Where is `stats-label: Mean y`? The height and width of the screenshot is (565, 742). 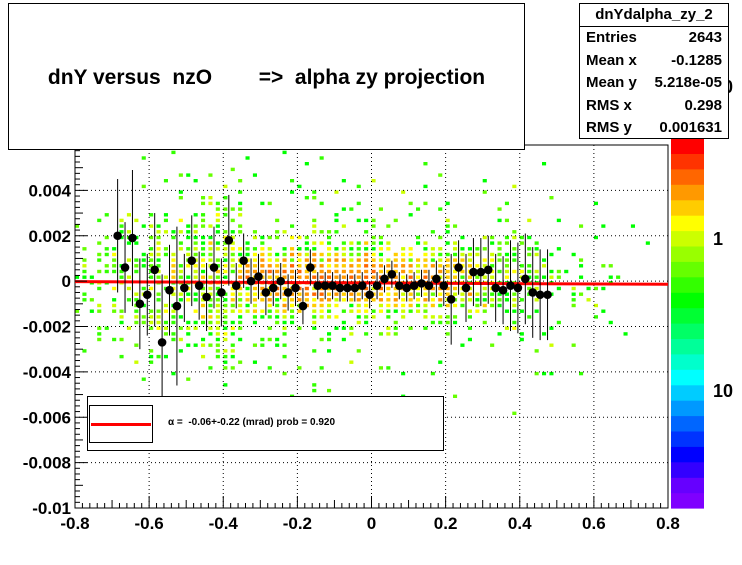 stats-label: Mean y is located at coordinates (611, 82).